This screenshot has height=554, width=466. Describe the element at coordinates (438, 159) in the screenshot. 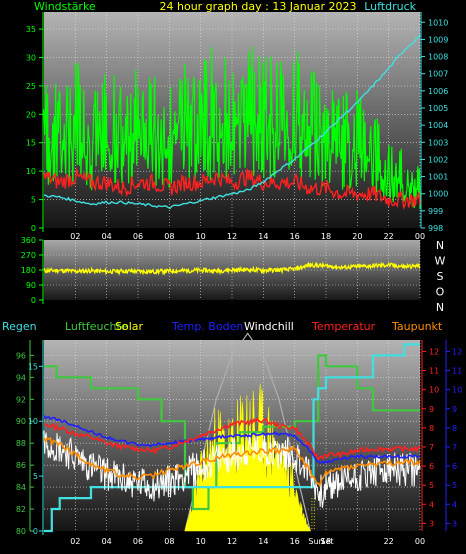

I see `pressure-tick-label: 1002` at that location.